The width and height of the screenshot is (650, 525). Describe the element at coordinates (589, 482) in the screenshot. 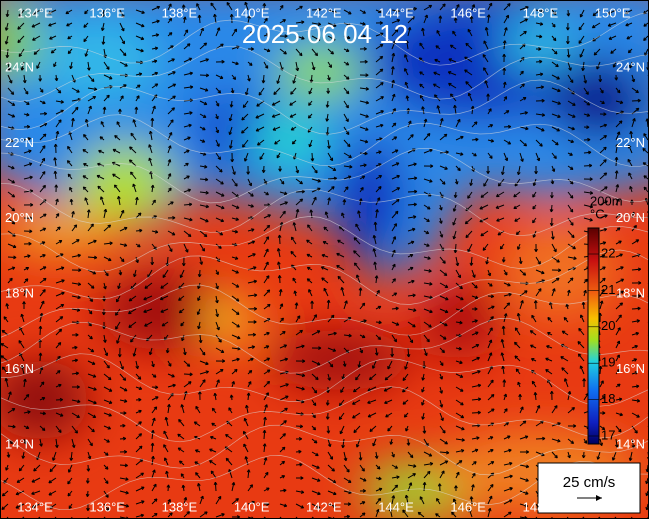

I see `scale-label: 25 cm/s` at that location.